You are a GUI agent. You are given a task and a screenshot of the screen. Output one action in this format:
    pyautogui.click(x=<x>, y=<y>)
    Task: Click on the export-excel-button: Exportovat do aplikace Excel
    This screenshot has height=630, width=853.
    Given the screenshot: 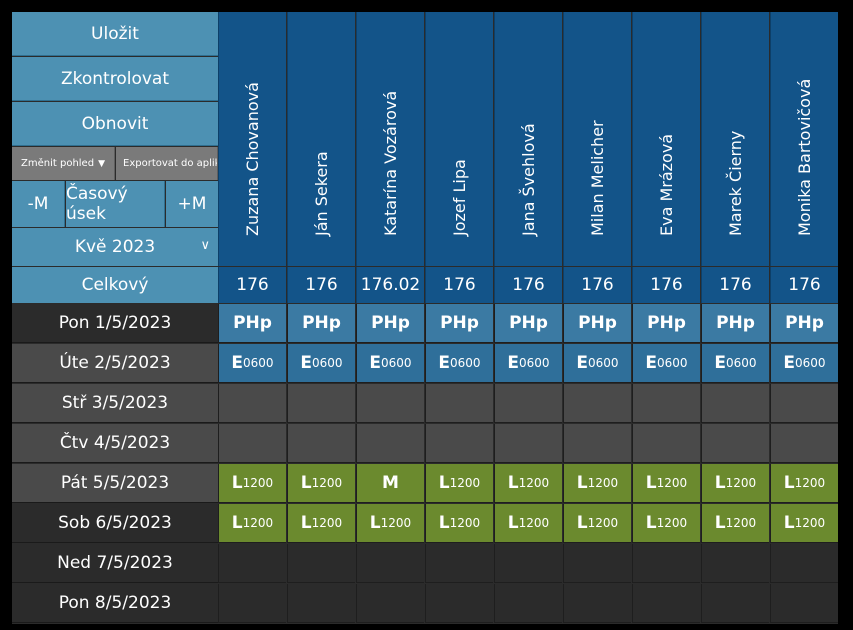 What is the action you would take?
    pyautogui.click(x=167, y=163)
    